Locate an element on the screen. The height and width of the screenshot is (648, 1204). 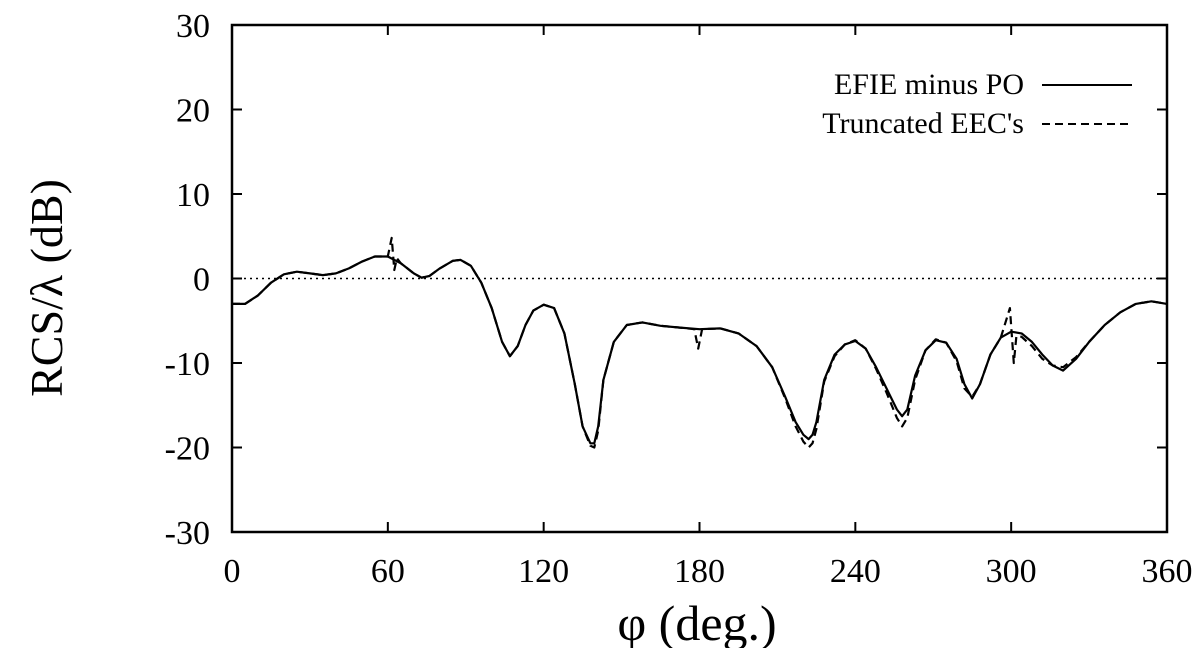
x-tick-label: 120 is located at coordinates (543, 571).